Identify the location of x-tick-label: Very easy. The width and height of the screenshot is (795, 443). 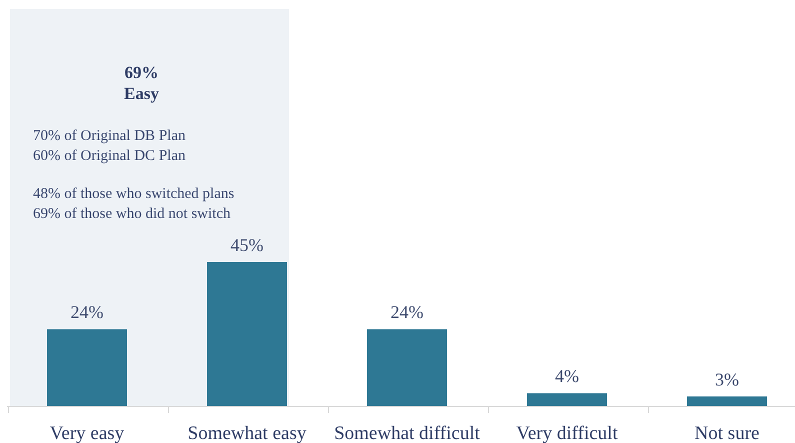
(87, 433).